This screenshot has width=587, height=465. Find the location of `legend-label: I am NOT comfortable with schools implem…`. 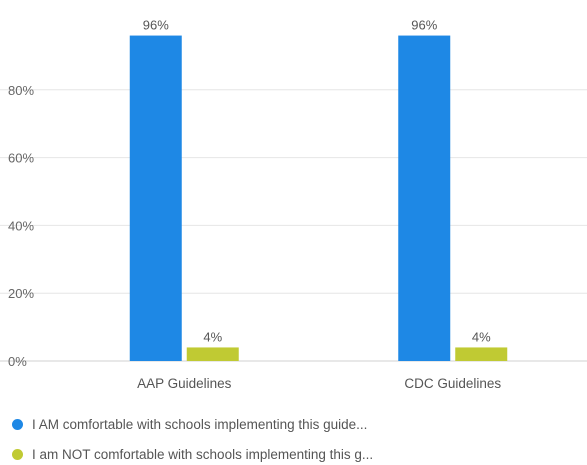

legend-label: I am NOT comfortable with schools implem… is located at coordinates (203, 454).